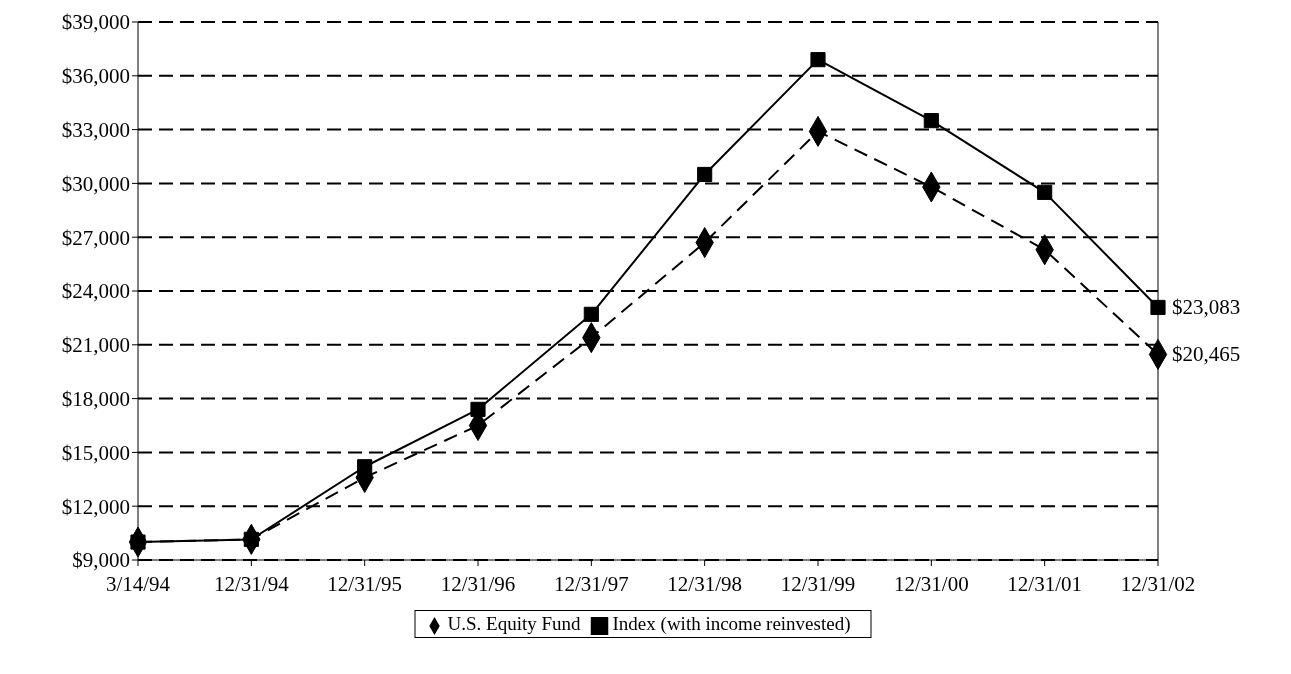 The height and width of the screenshot is (674, 1291). Describe the element at coordinates (1158, 583) in the screenshot. I see `x-tick-label: 12/31/02` at that location.